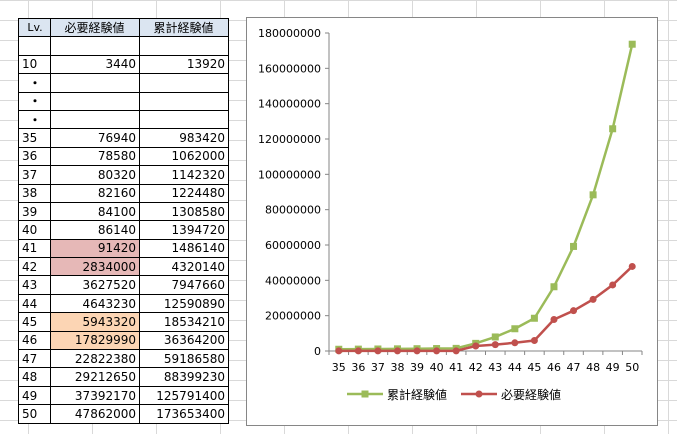  I want to click on level-cell: 47, so click(34, 359).